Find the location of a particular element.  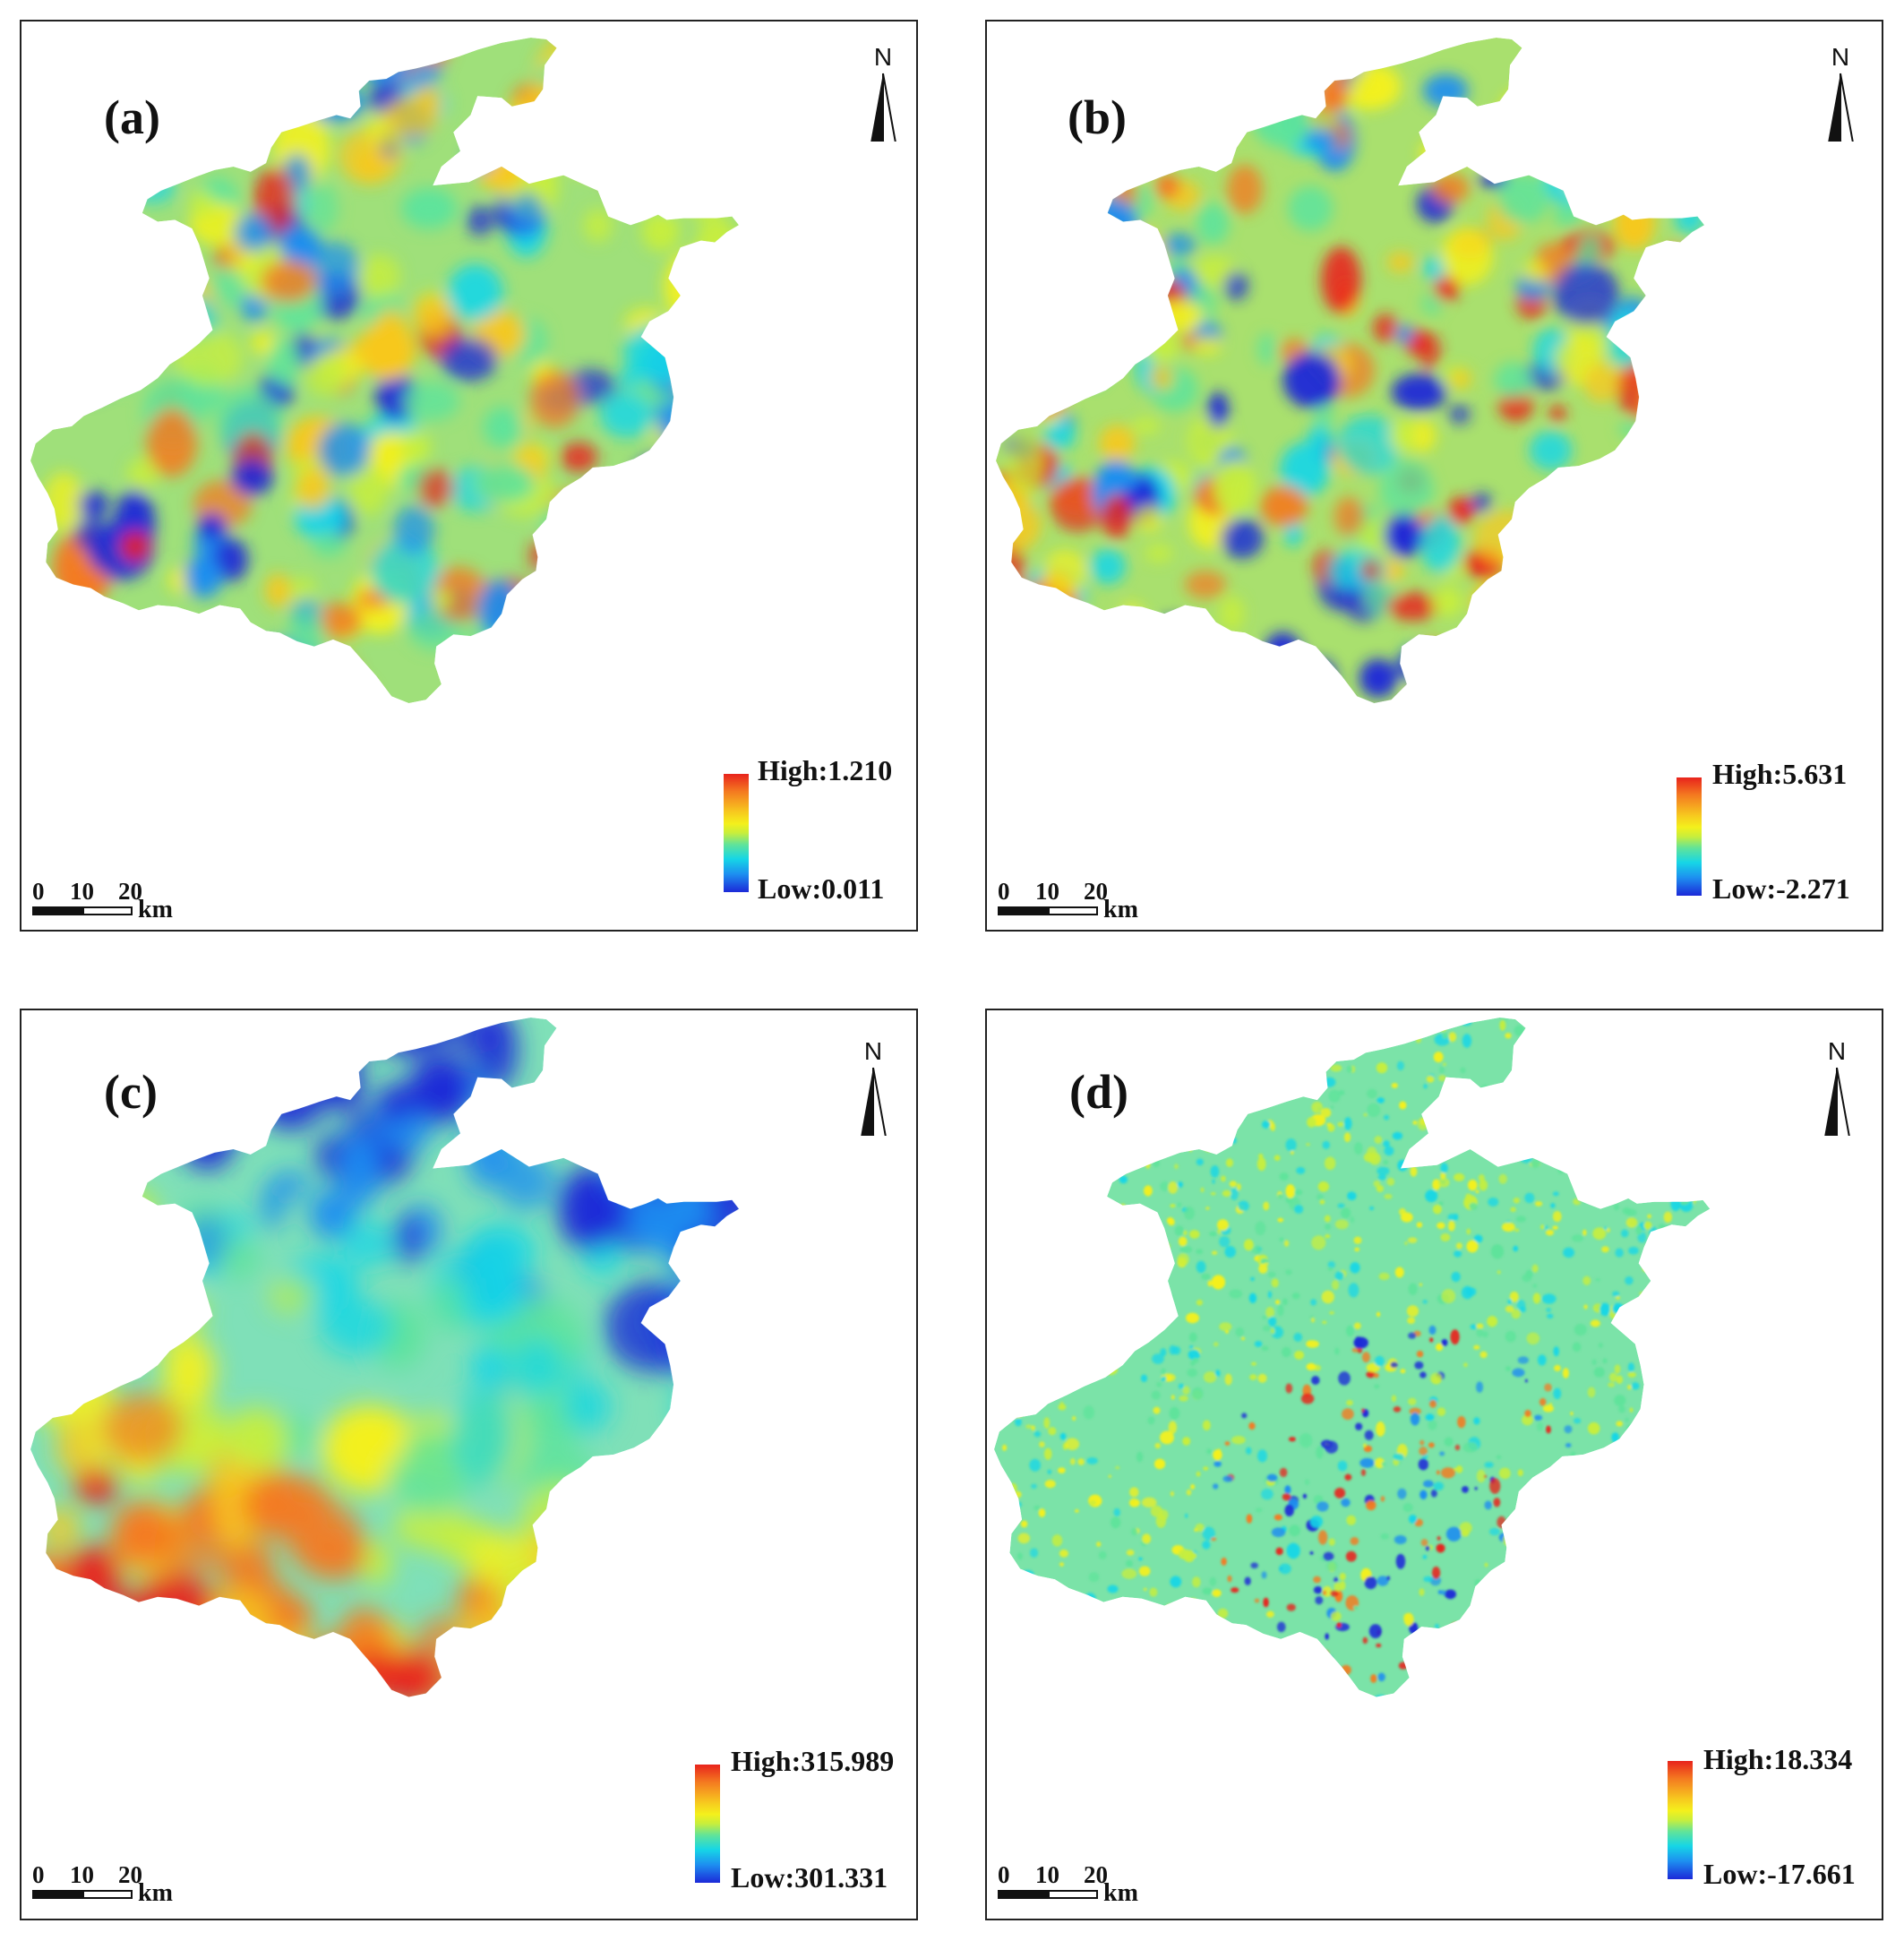

panel-label: (c) is located at coordinates (131, 1092).